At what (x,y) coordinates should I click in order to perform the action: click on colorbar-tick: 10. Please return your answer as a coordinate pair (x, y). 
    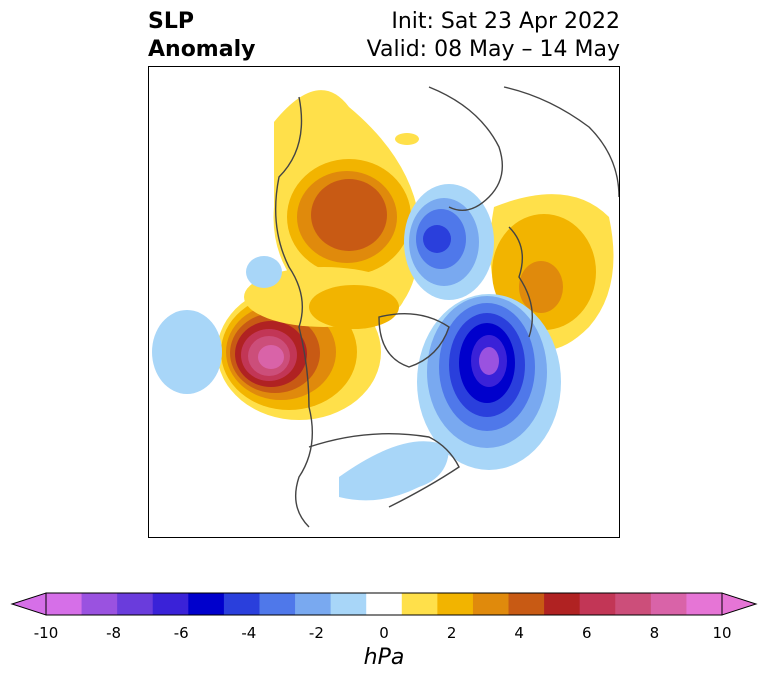
    Looking at the image, I should click on (722, 633).